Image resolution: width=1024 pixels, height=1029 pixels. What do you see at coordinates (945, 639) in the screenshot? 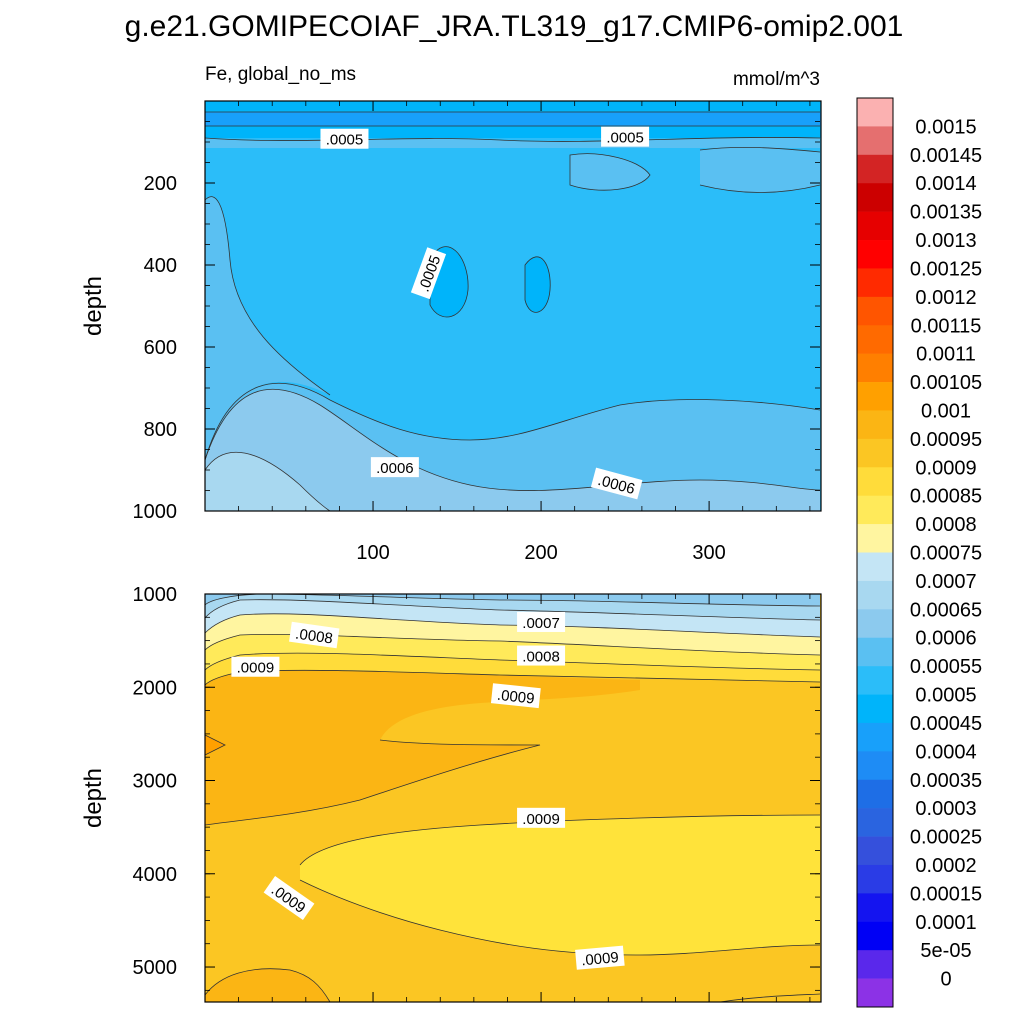
I see `colorbar-level-label: 0.0006` at bounding box center [945, 639].